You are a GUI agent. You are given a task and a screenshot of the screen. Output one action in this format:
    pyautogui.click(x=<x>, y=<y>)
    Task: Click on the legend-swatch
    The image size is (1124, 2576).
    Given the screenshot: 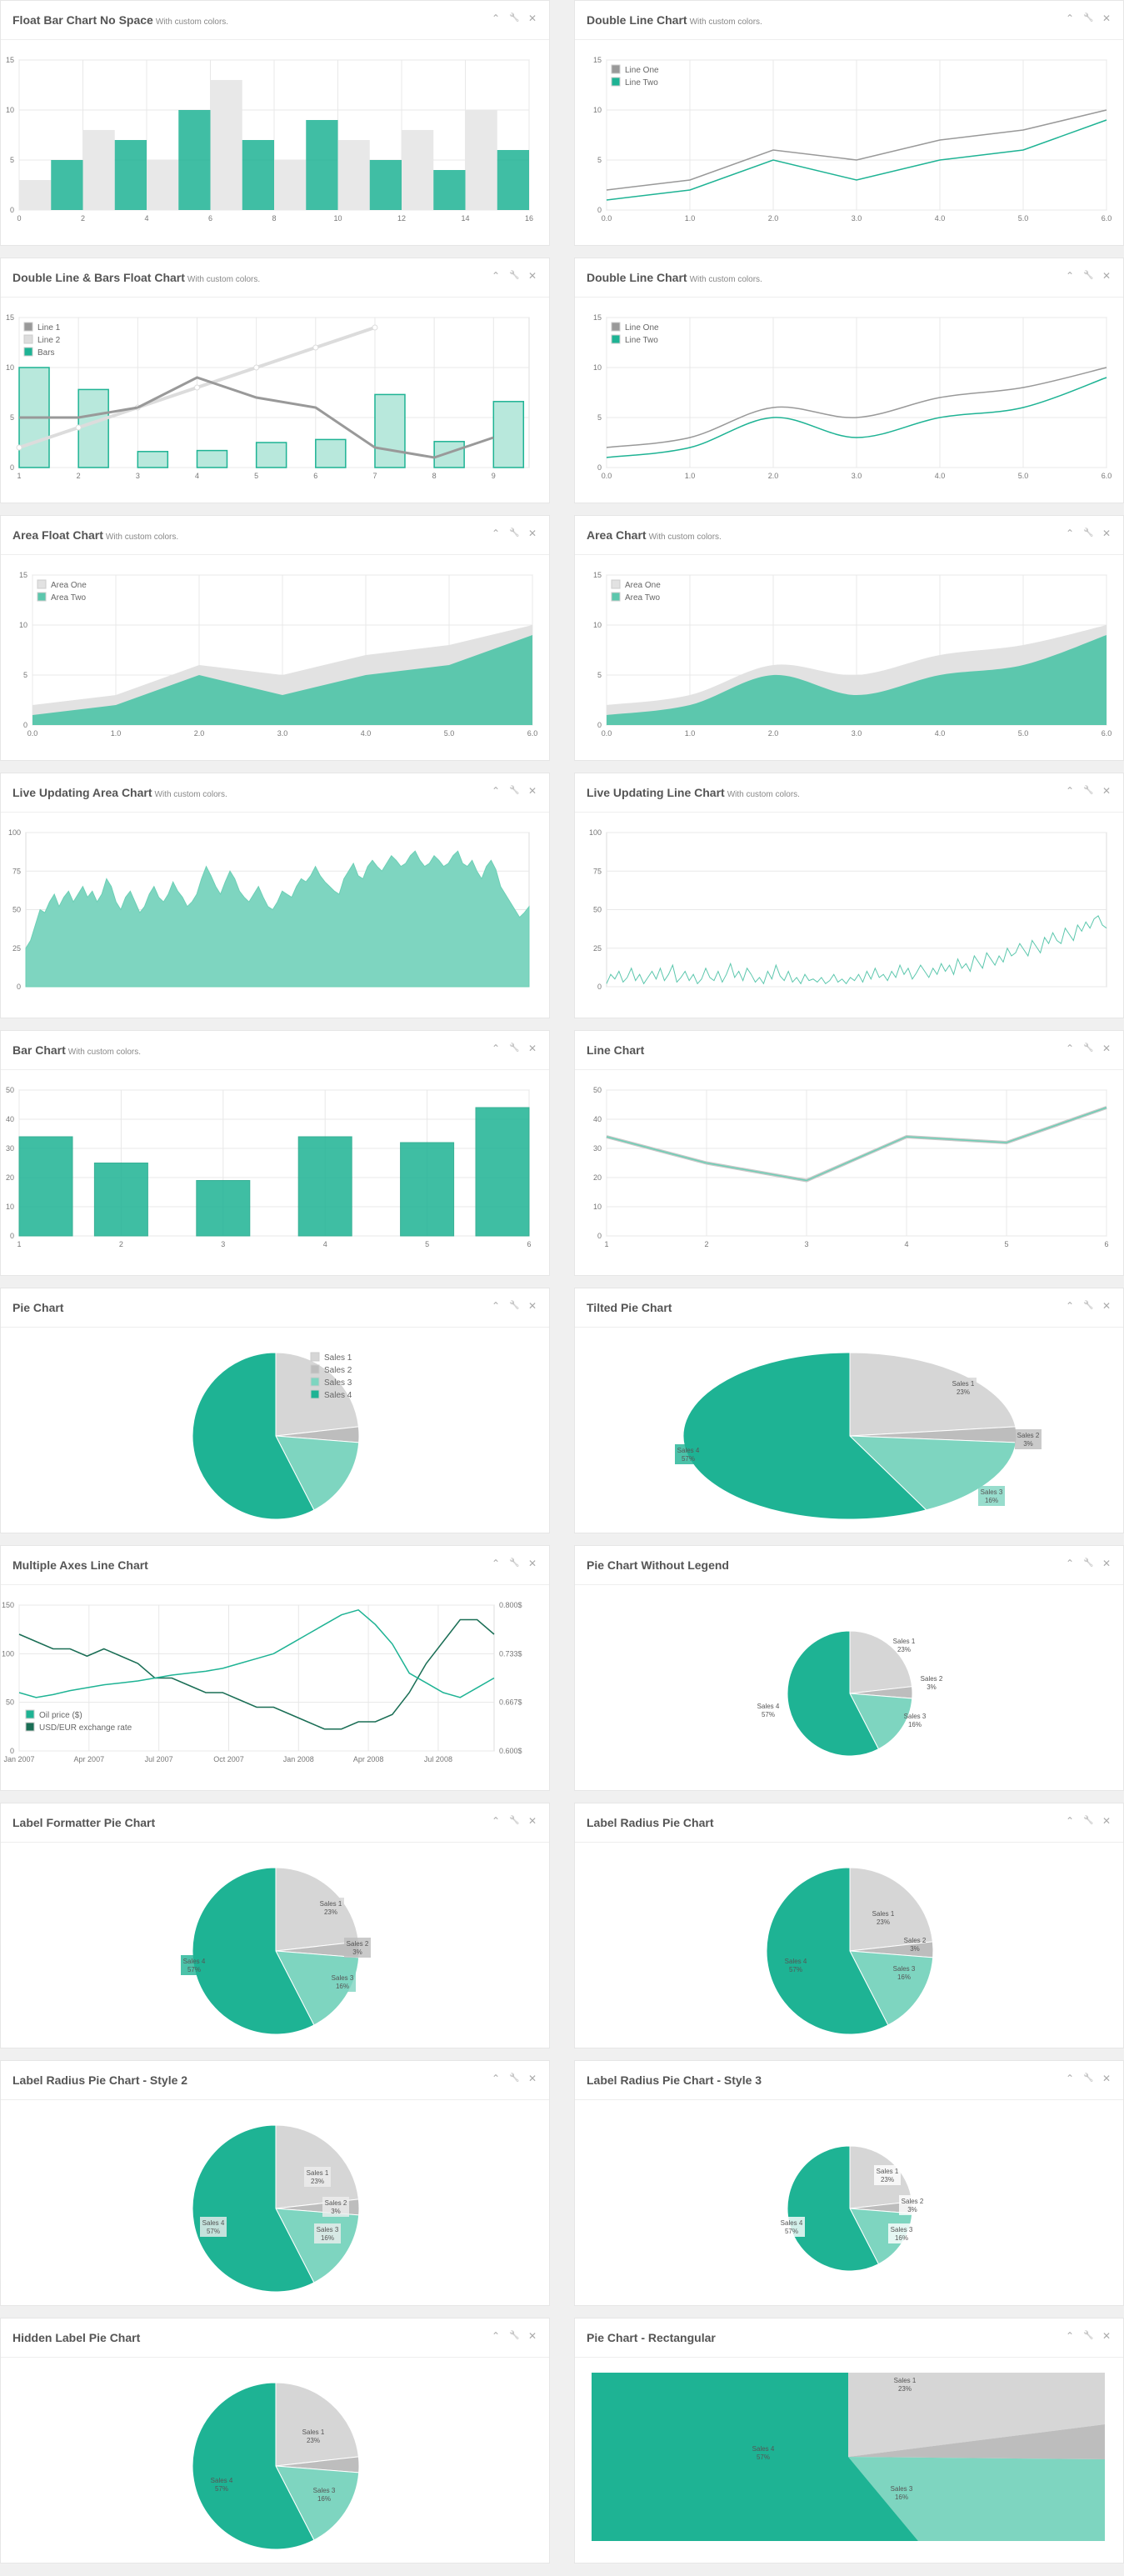 What is the action you would take?
    pyautogui.click(x=315, y=1369)
    